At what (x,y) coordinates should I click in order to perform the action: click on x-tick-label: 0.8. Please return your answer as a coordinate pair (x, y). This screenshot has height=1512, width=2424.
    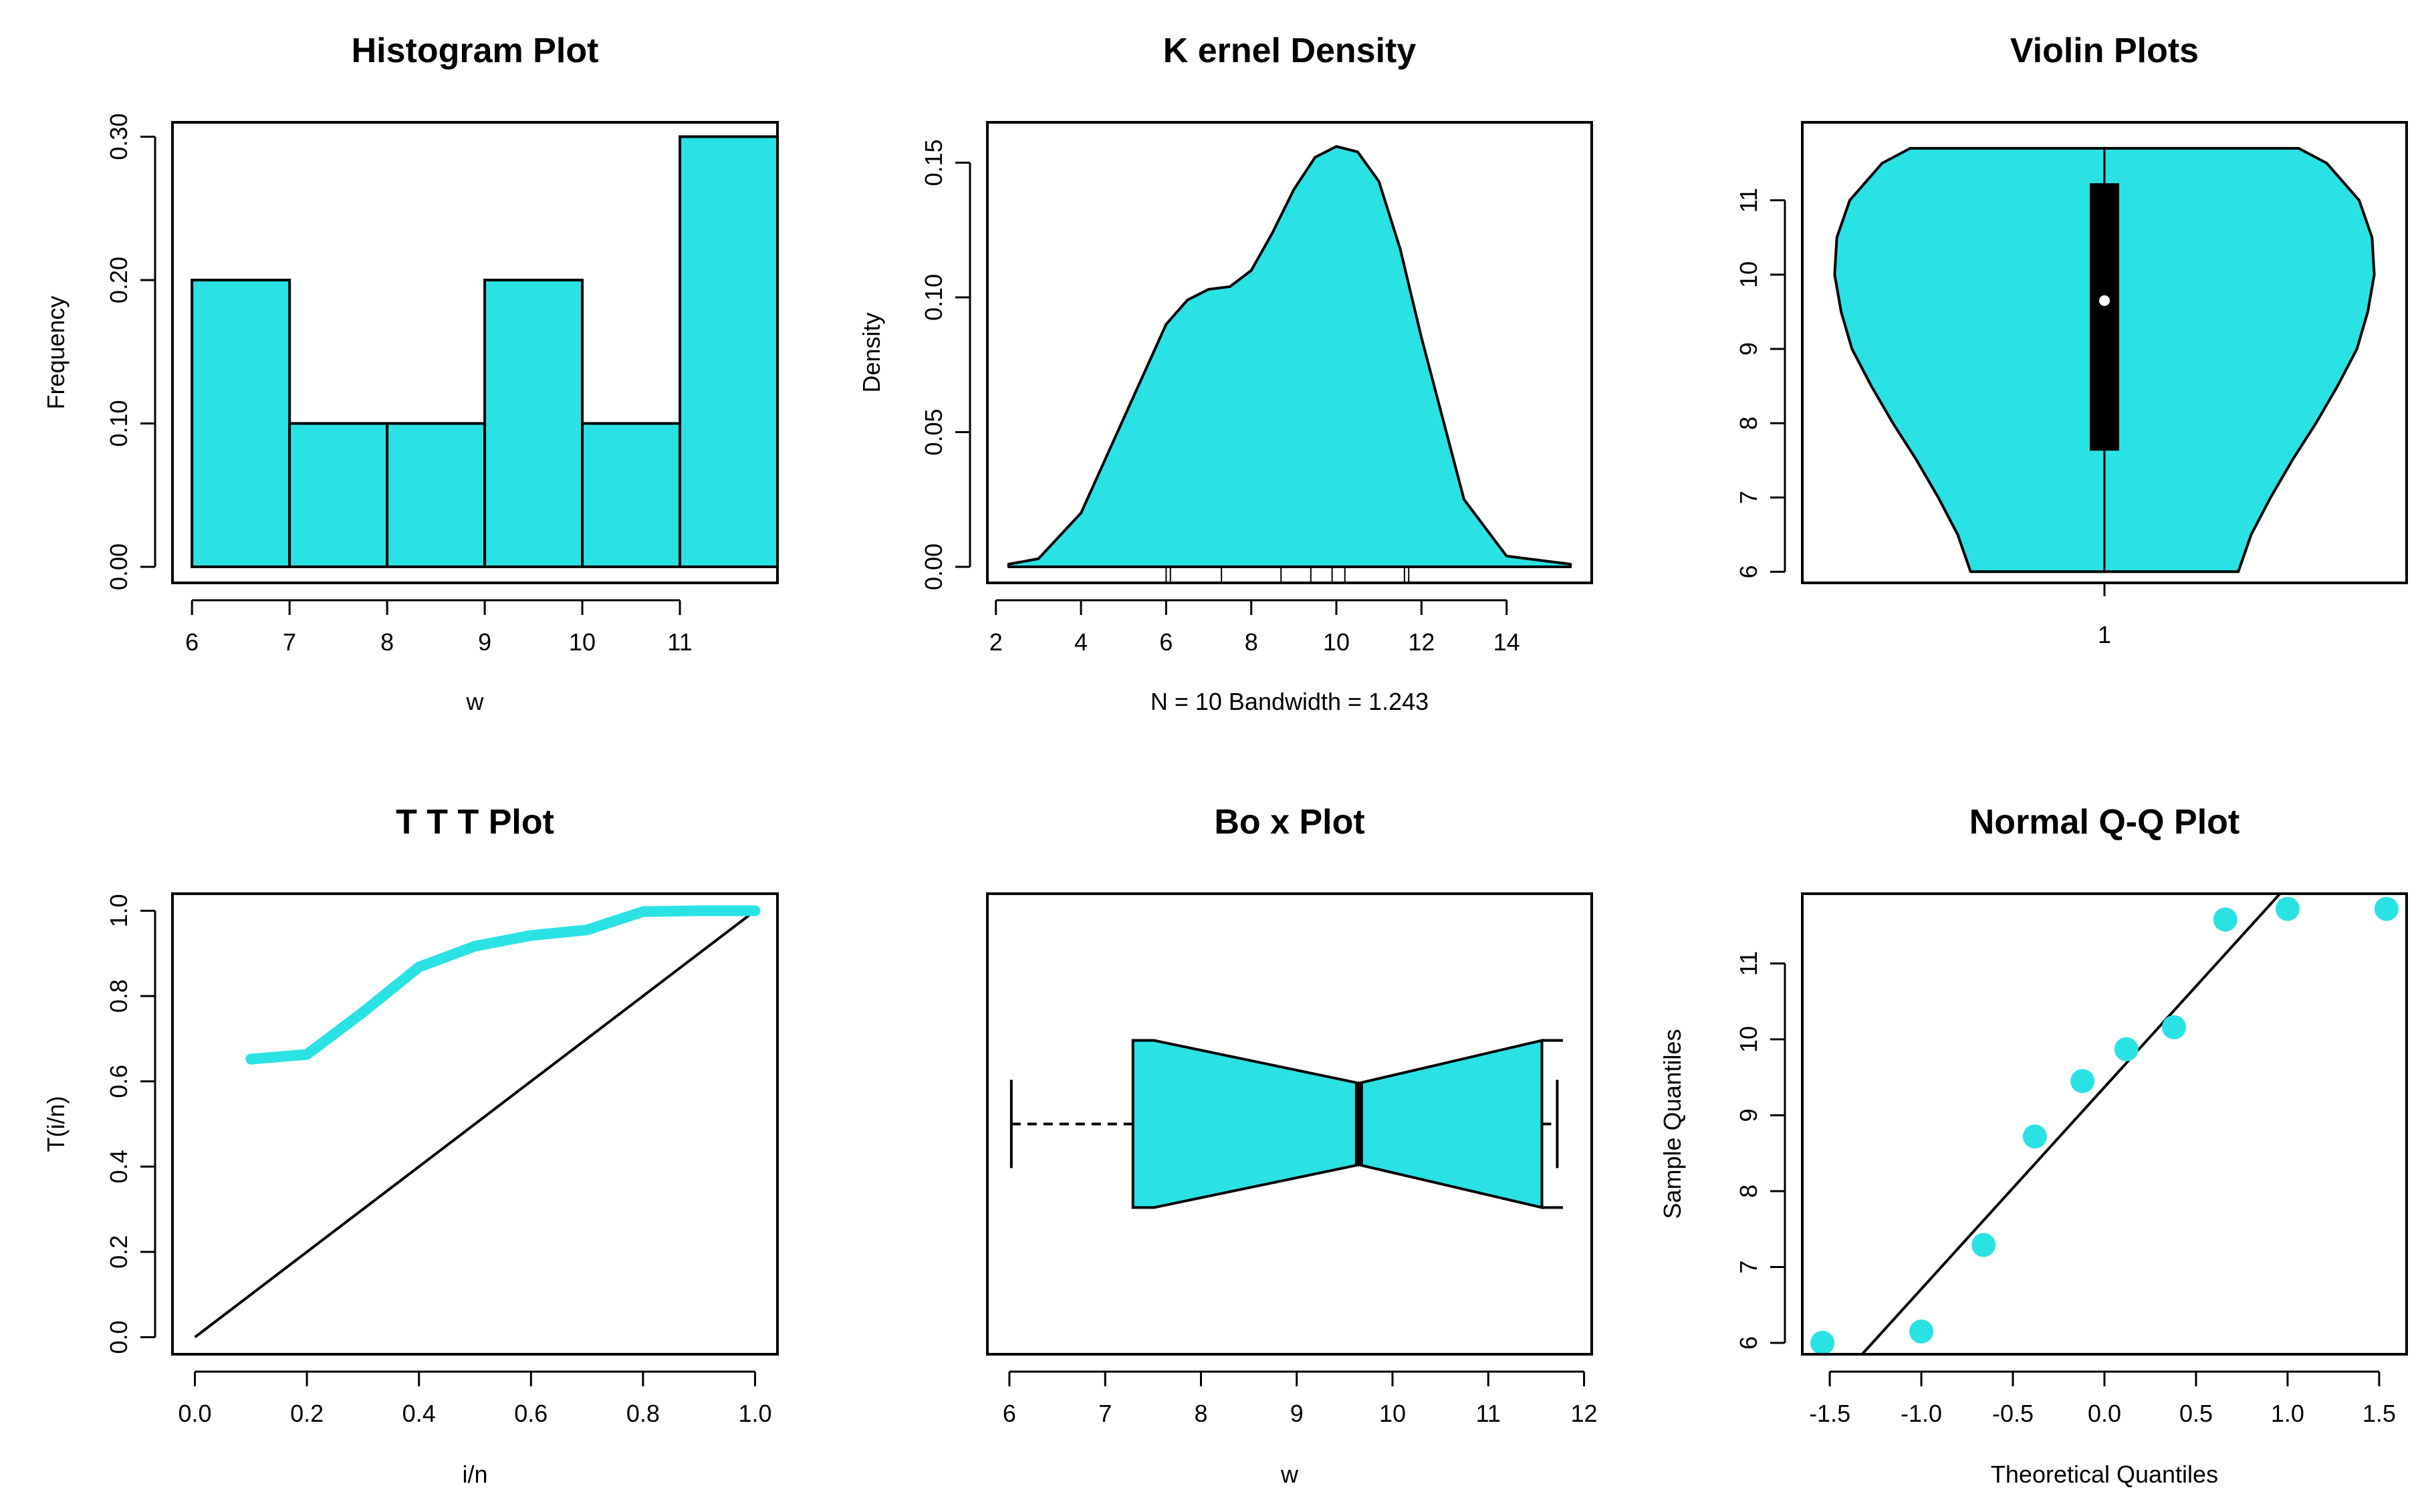
    Looking at the image, I should click on (643, 1414).